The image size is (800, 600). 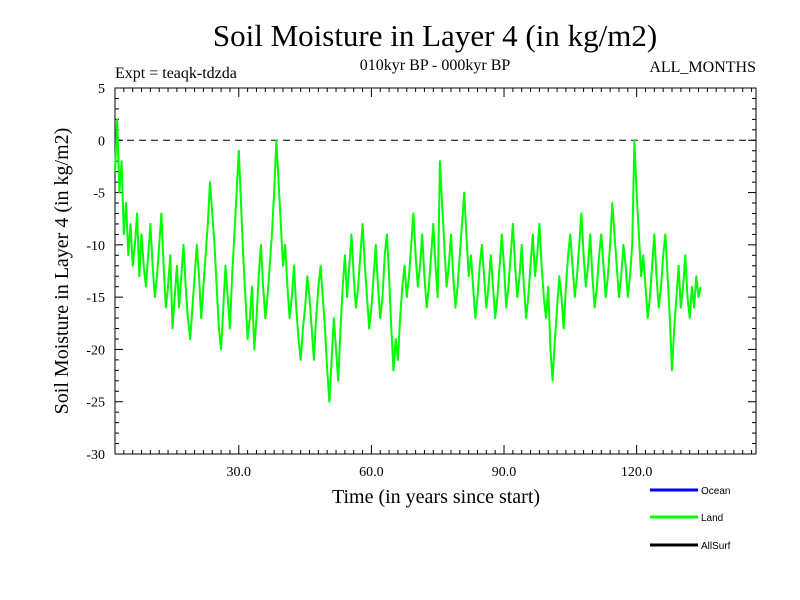 I want to click on x-tick-label: 30.0, so click(x=239, y=472).